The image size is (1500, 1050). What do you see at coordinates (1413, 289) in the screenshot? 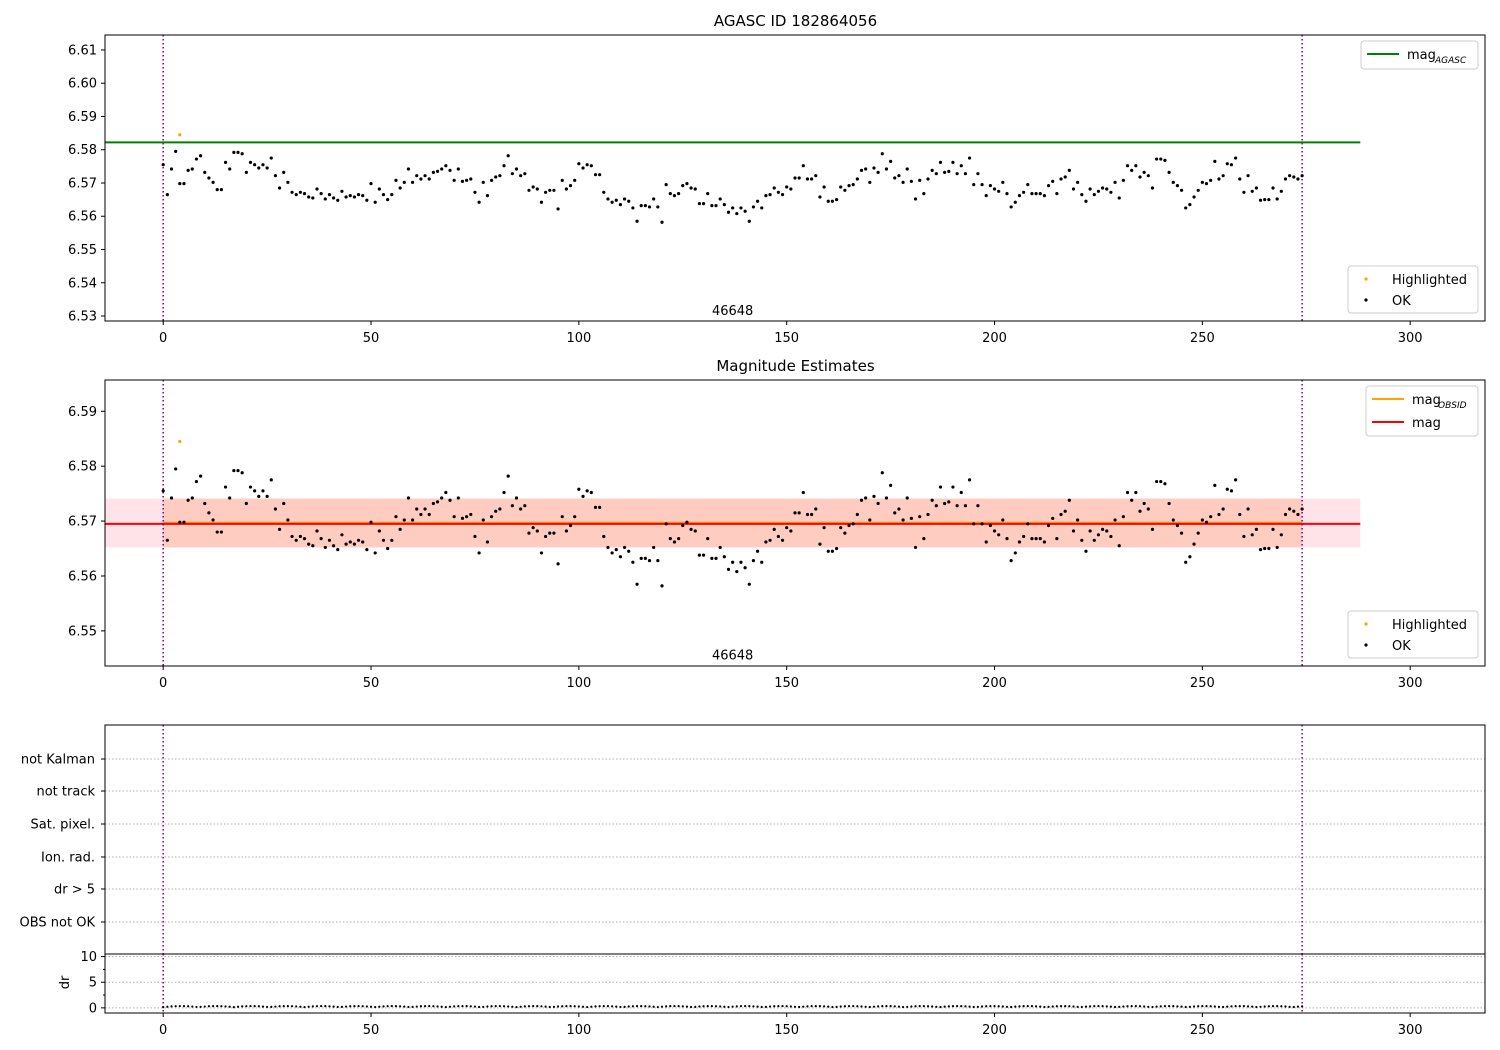
I see `legend-box` at bounding box center [1413, 289].